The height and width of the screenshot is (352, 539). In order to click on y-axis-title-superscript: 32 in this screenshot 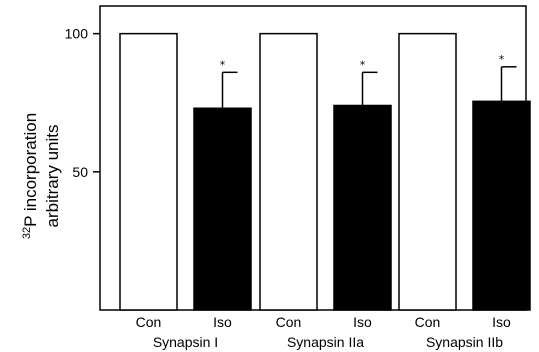, I will do `click(27, 233)`.